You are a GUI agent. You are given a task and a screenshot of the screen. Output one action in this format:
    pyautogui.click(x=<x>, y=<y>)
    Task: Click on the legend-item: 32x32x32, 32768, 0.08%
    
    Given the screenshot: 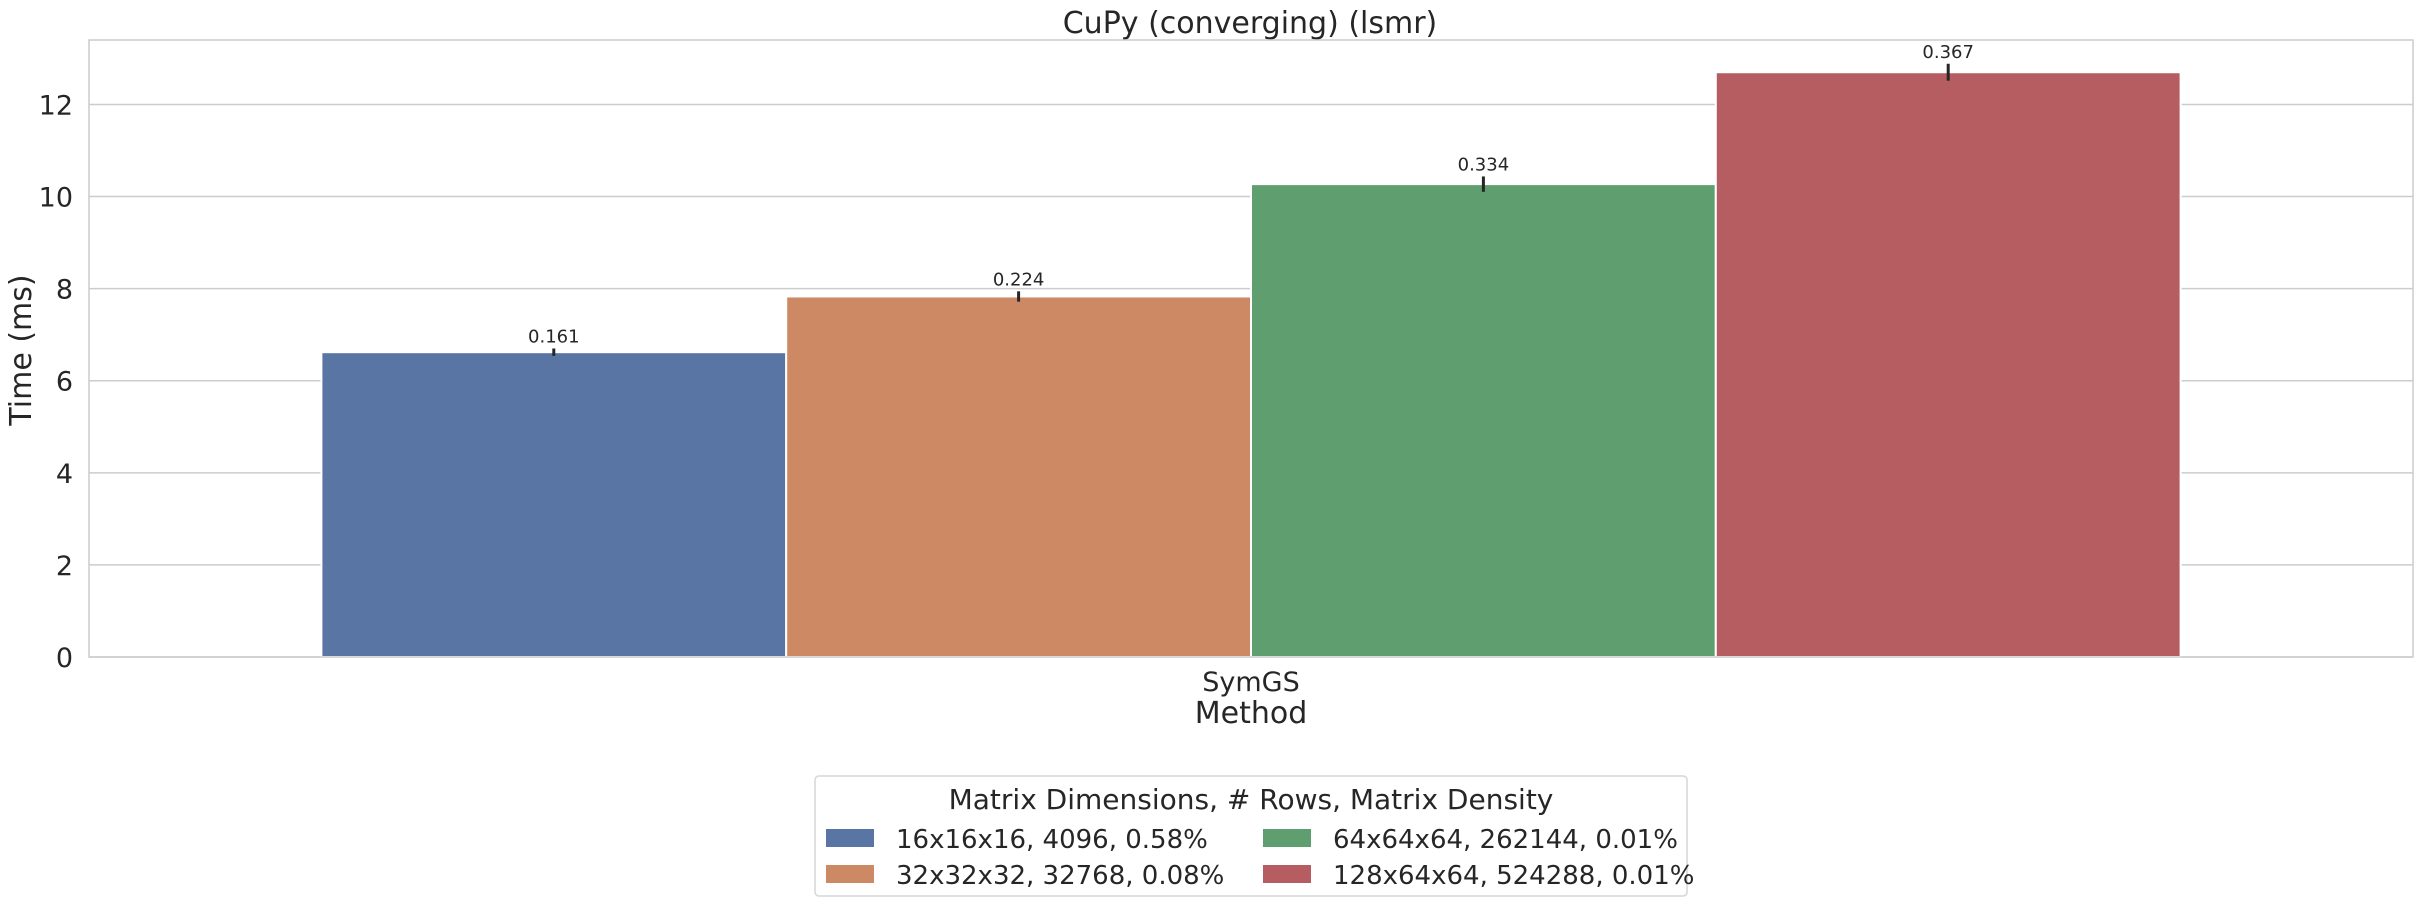 What is the action you would take?
    pyautogui.click(x=1025, y=876)
    